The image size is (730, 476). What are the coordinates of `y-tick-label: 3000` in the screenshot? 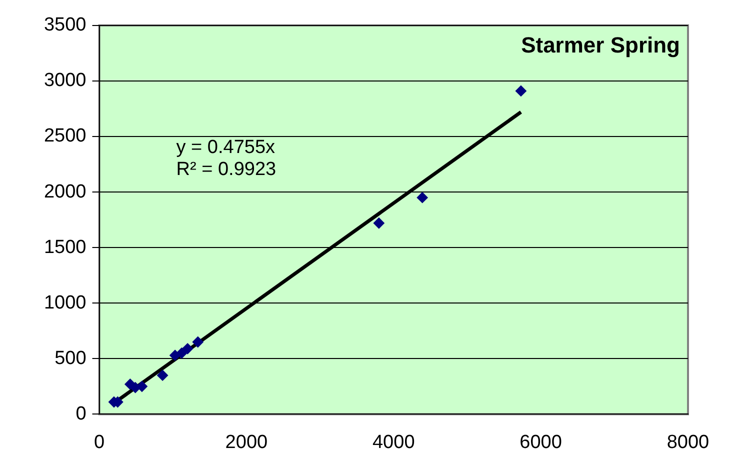 It's located at (65, 81).